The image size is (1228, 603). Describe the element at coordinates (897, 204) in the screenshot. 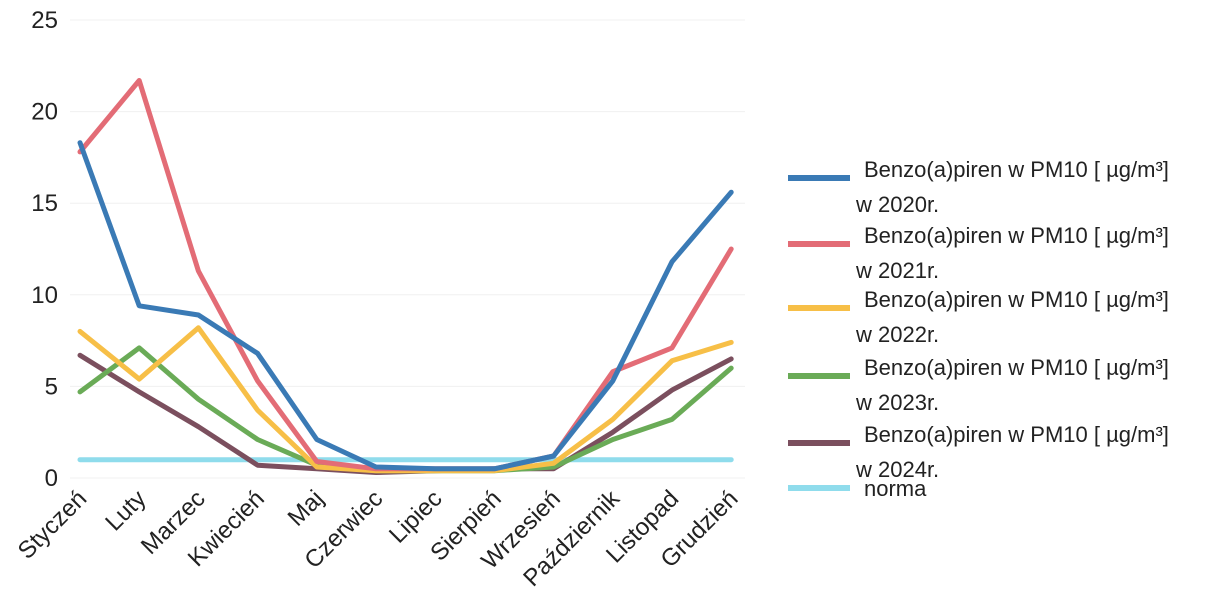

I see `legend-label-year: w 2020r.` at that location.